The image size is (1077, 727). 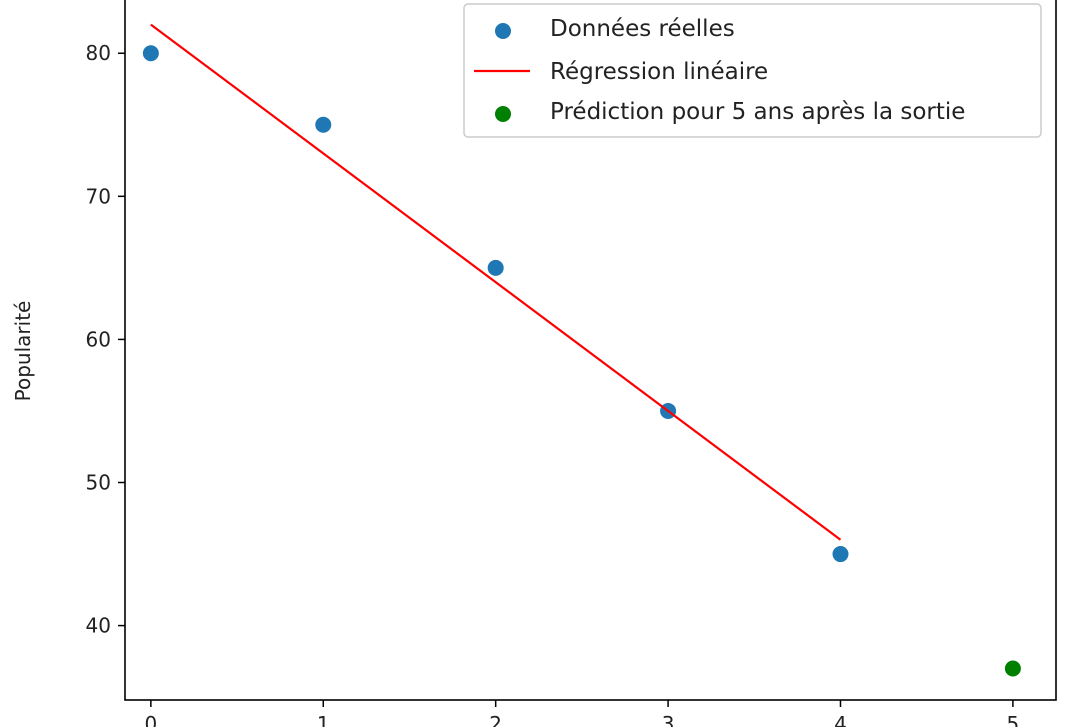 I want to click on prediction-point, so click(x=1012, y=668).